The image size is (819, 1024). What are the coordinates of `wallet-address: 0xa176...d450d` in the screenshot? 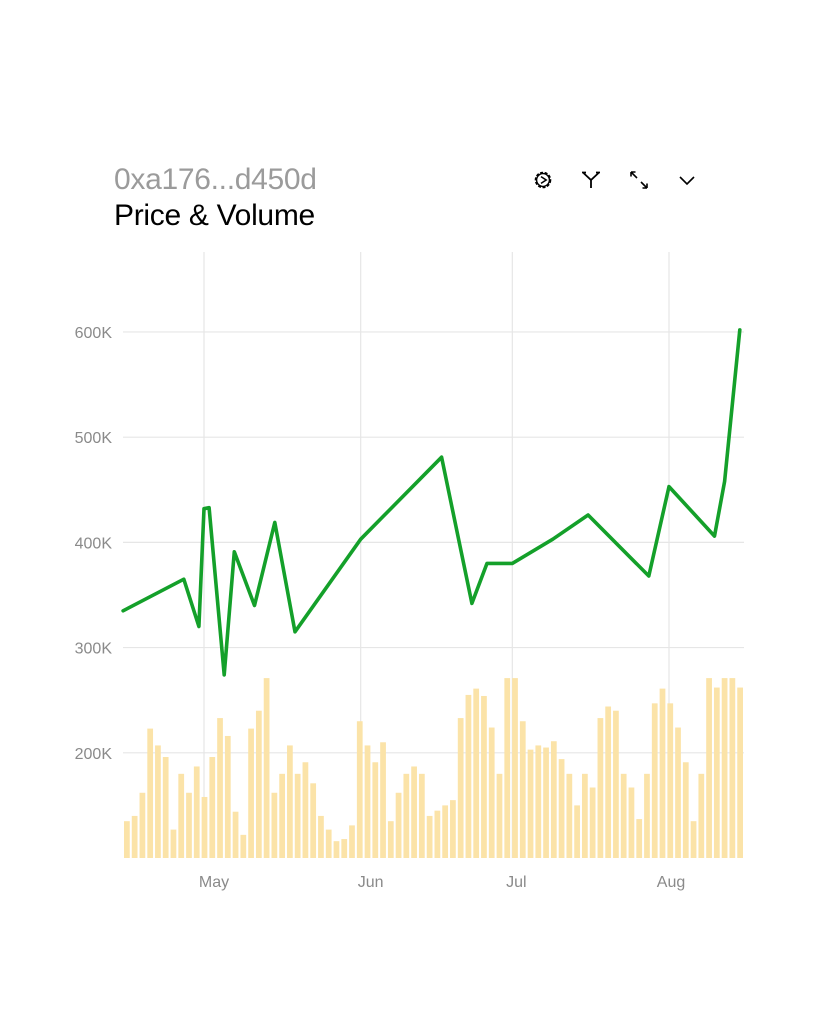 It's located at (215, 179).